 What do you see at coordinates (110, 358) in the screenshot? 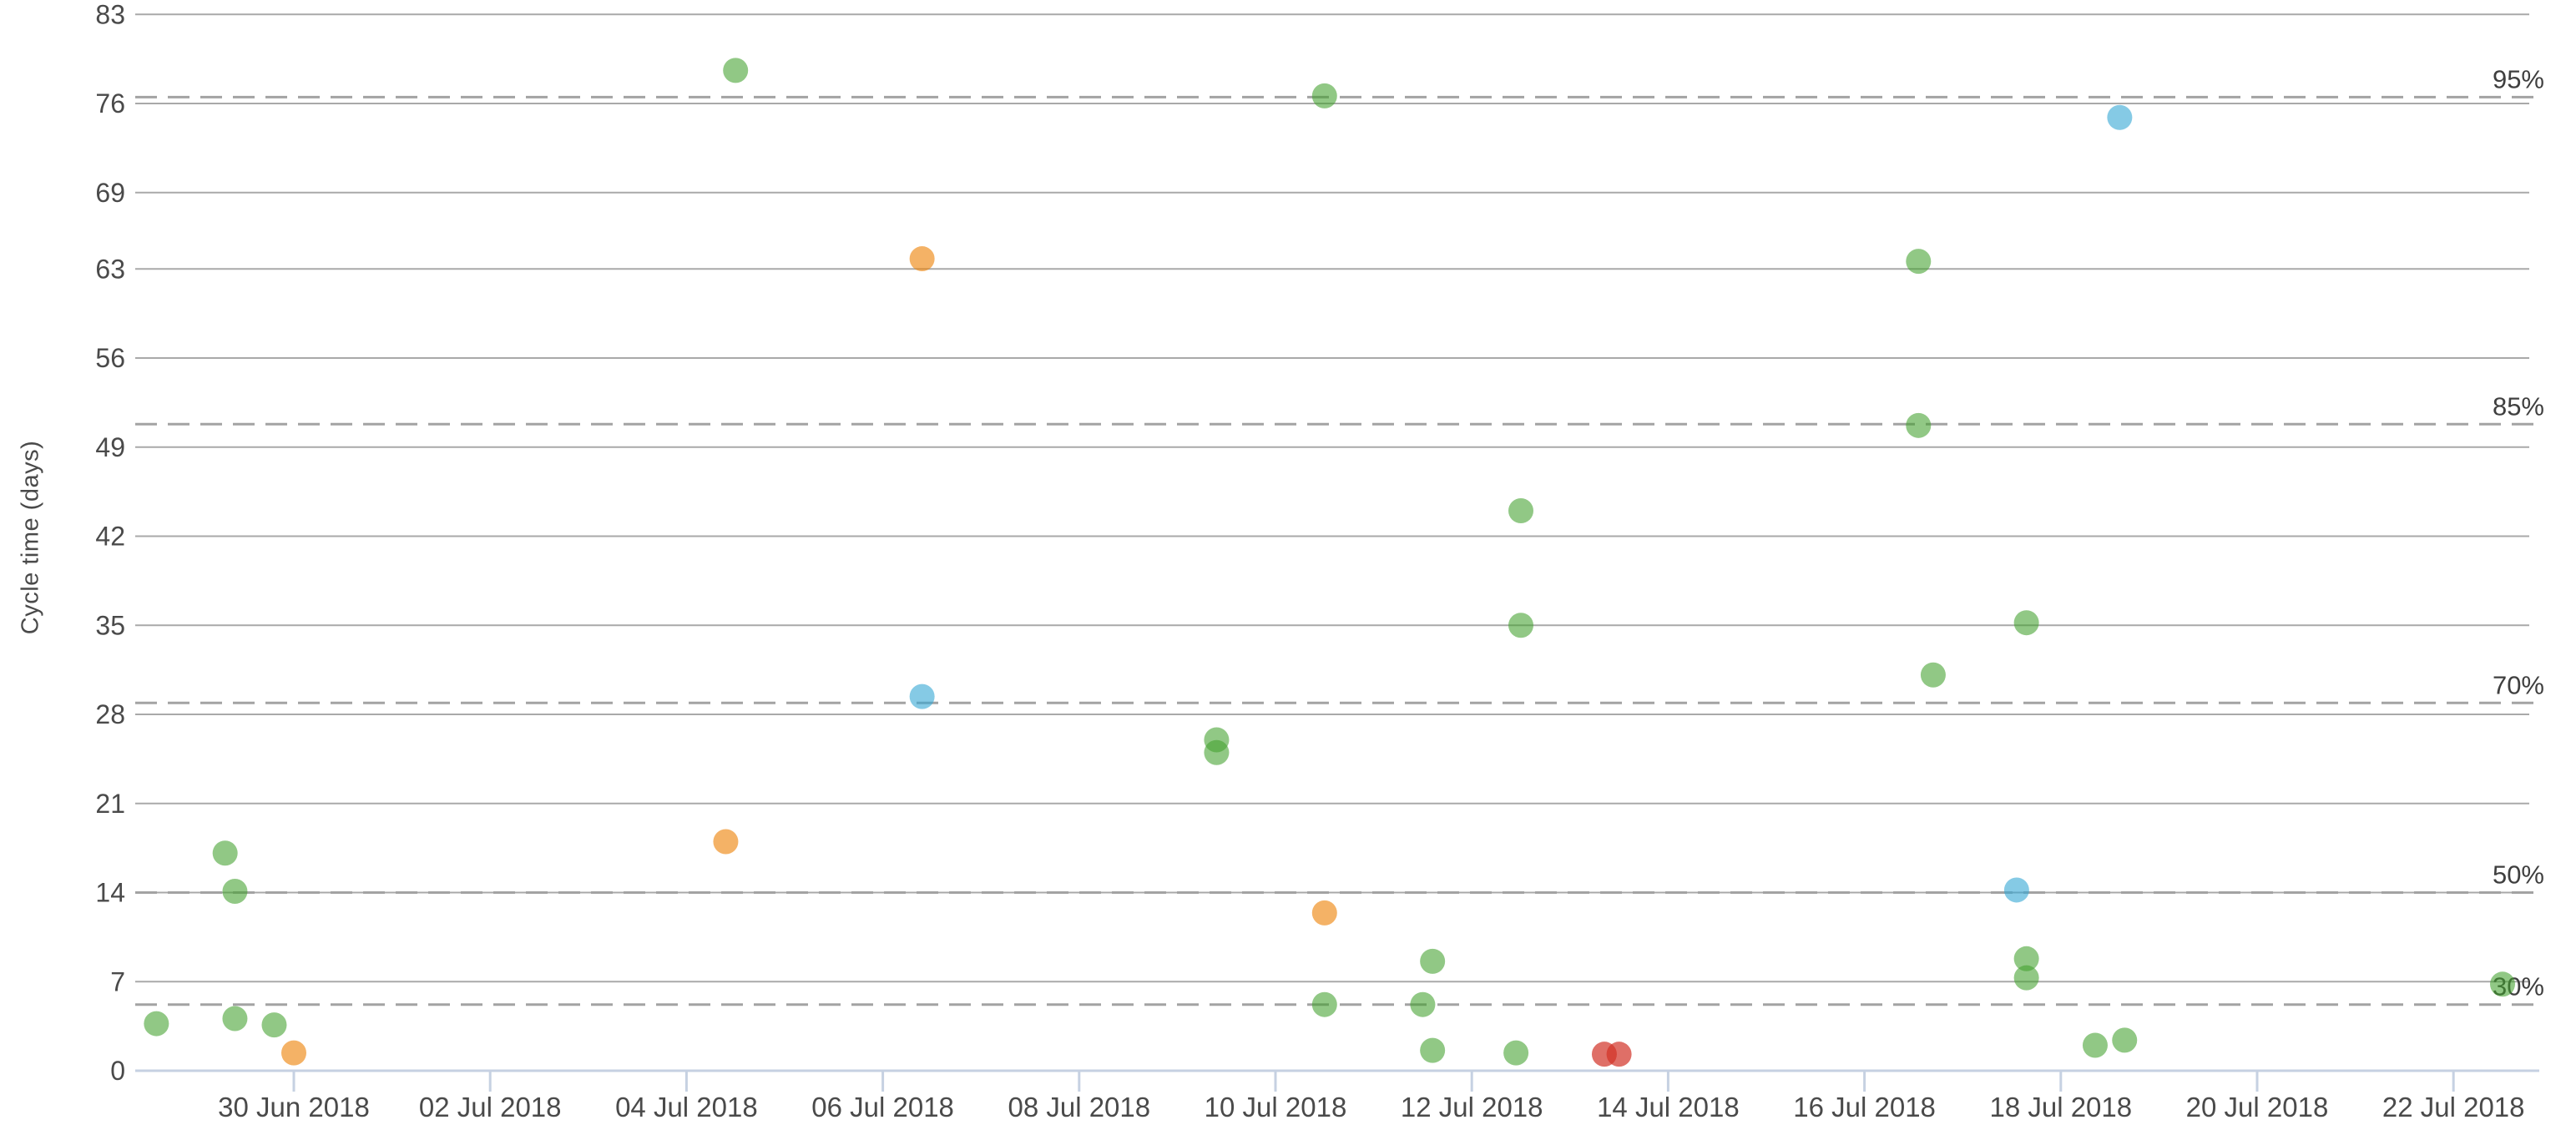
I see `y-tick-label: 56` at bounding box center [110, 358].